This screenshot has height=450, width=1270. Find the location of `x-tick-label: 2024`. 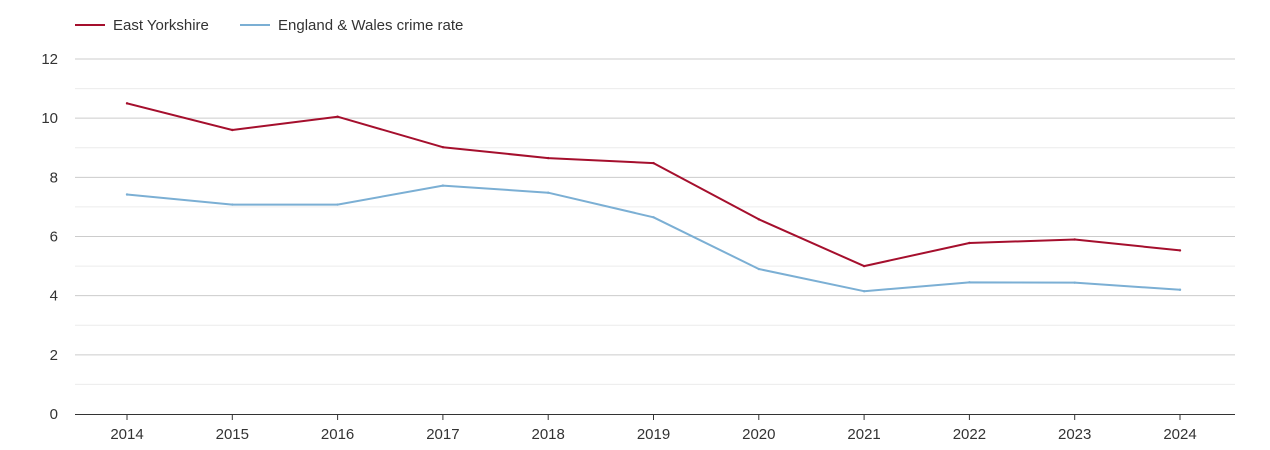

x-tick-label: 2024 is located at coordinates (1179, 434).